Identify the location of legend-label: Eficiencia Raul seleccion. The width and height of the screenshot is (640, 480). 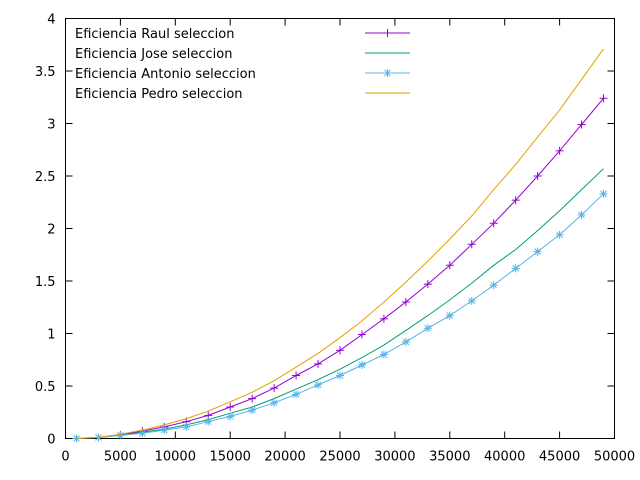
(154, 34).